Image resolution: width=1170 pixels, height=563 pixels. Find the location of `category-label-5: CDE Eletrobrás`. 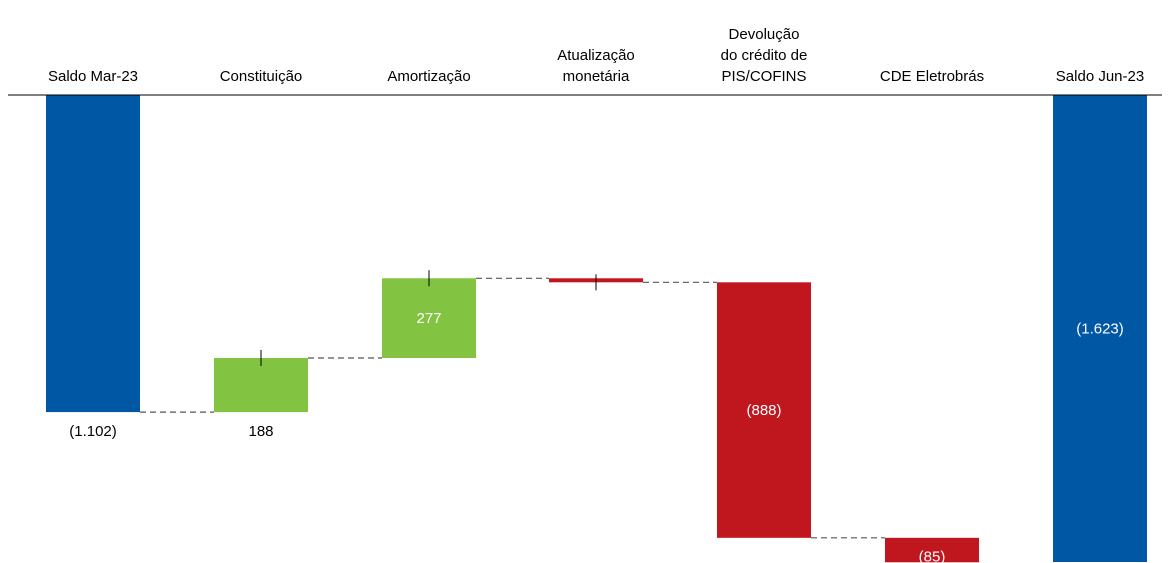

category-label-5: CDE Eletrobrás is located at coordinates (932, 76).